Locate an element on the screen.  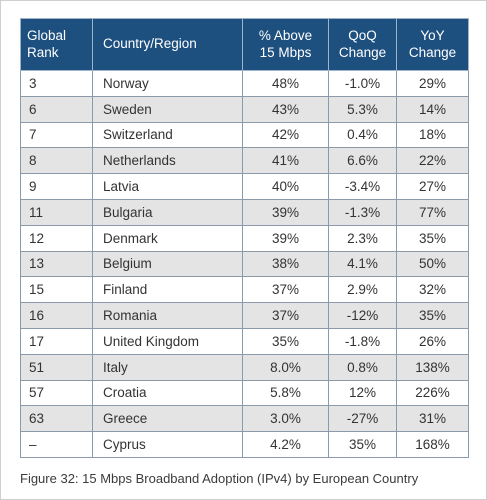
percent-above-cell: 8.0% is located at coordinates (285, 367).